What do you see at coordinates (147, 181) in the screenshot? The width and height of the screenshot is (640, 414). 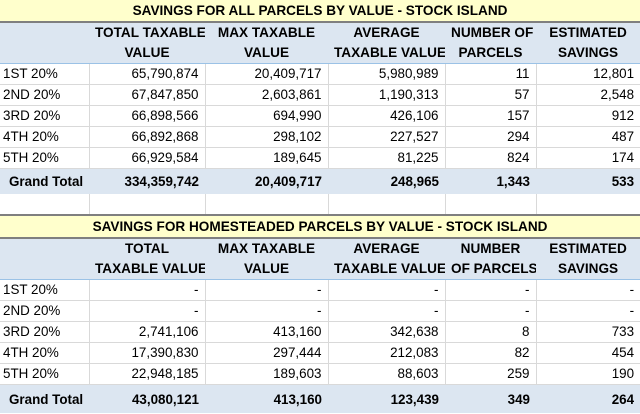 I see `grand-total-total: 334,359,742` at bounding box center [147, 181].